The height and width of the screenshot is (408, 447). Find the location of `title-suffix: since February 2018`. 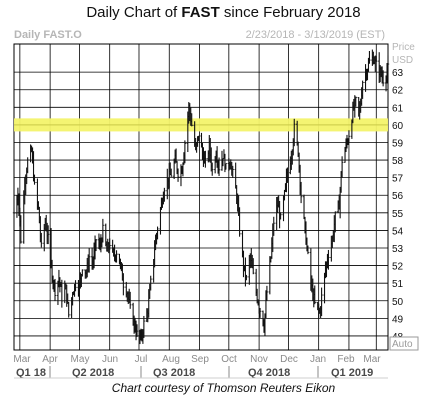

title-suffix: since February 2018 is located at coordinates (290, 12).